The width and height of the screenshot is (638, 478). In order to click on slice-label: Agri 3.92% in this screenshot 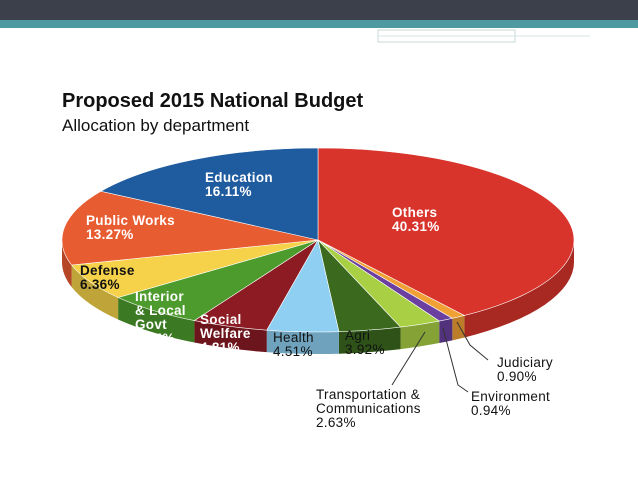, I will do `click(375, 343)`.